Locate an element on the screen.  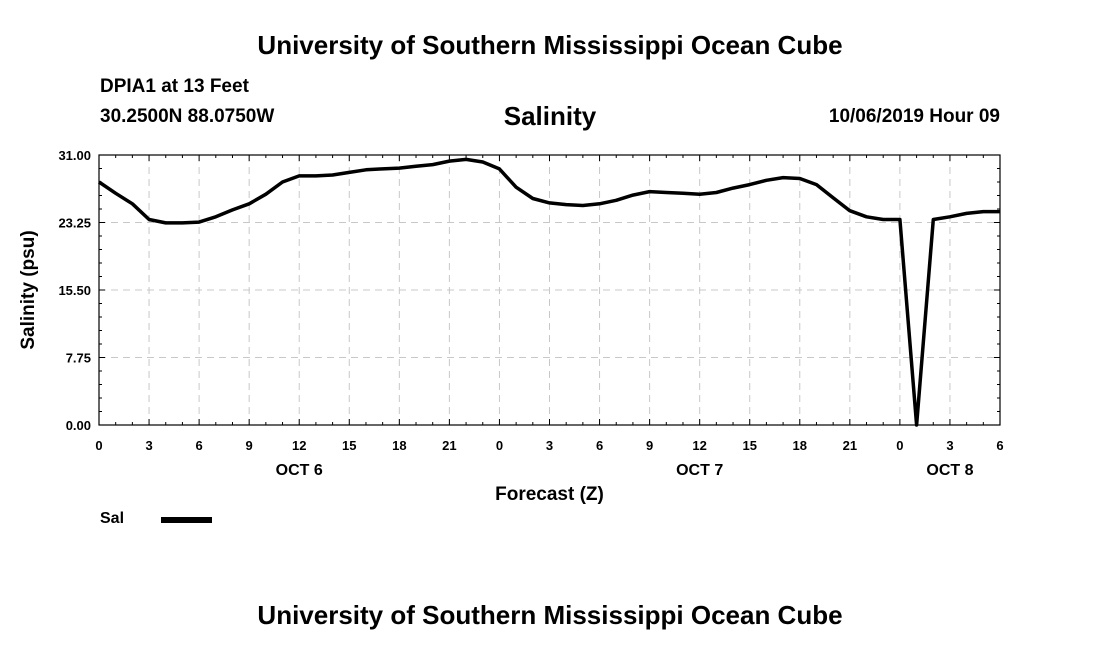
legend-swatch is located at coordinates (186, 520).